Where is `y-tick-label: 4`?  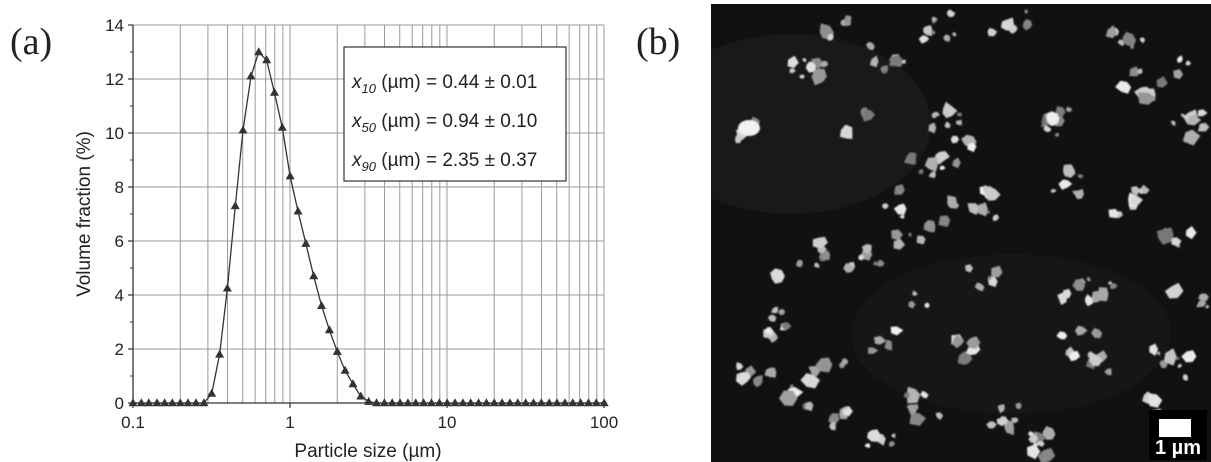 y-tick-label: 4 is located at coordinates (119, 295).